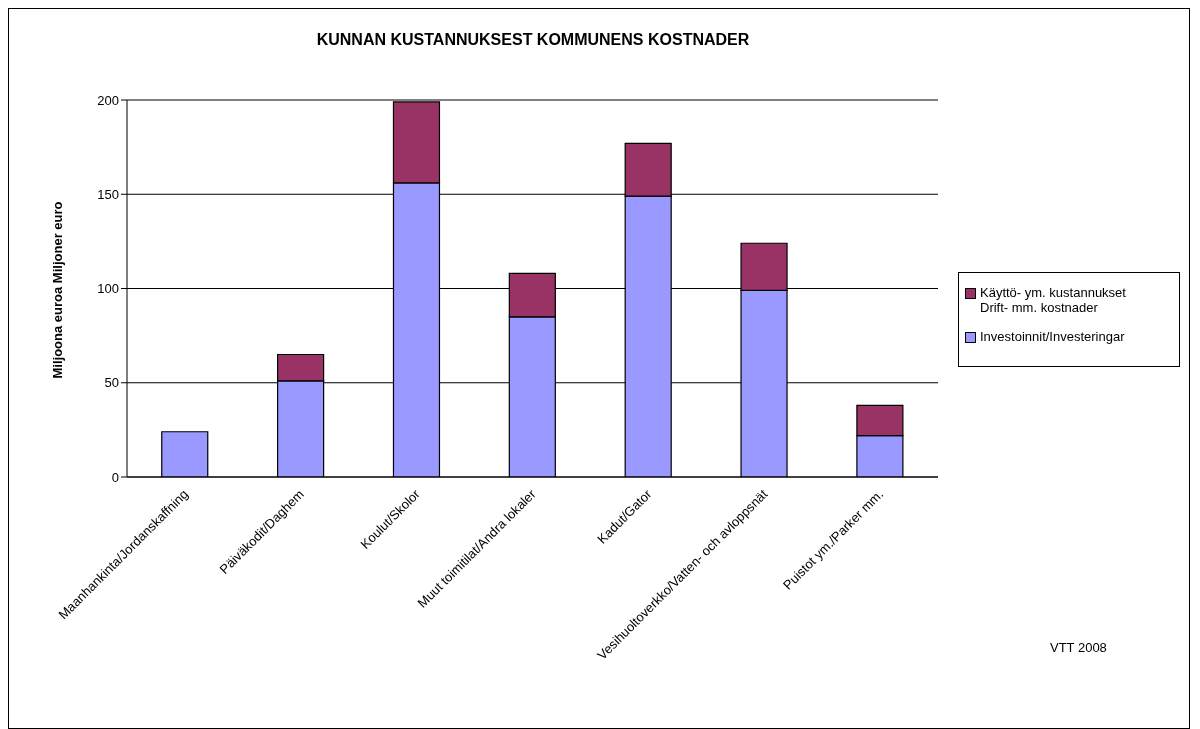  Describe the element at coordinates (57, 290) in the screenshot. I see `y-axis-title: Miljoona euroa Miljoner euro` at that location.